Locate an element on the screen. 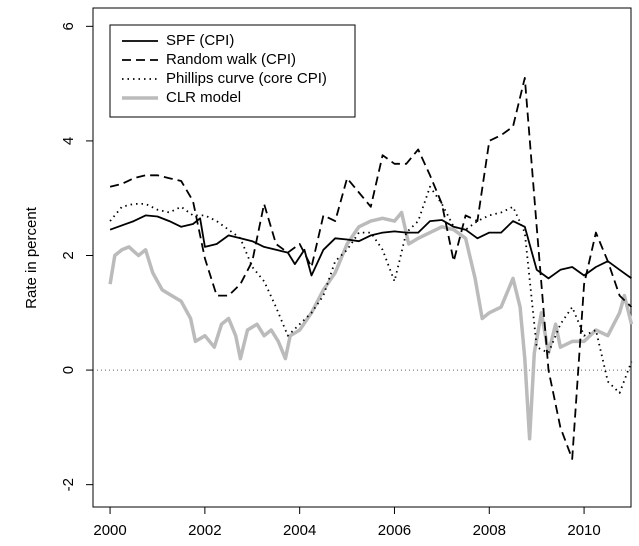 Image resolution: width=639 pixels, height=546 pixels. x-tick-label: 2004 is located at coordinates (299, 530).